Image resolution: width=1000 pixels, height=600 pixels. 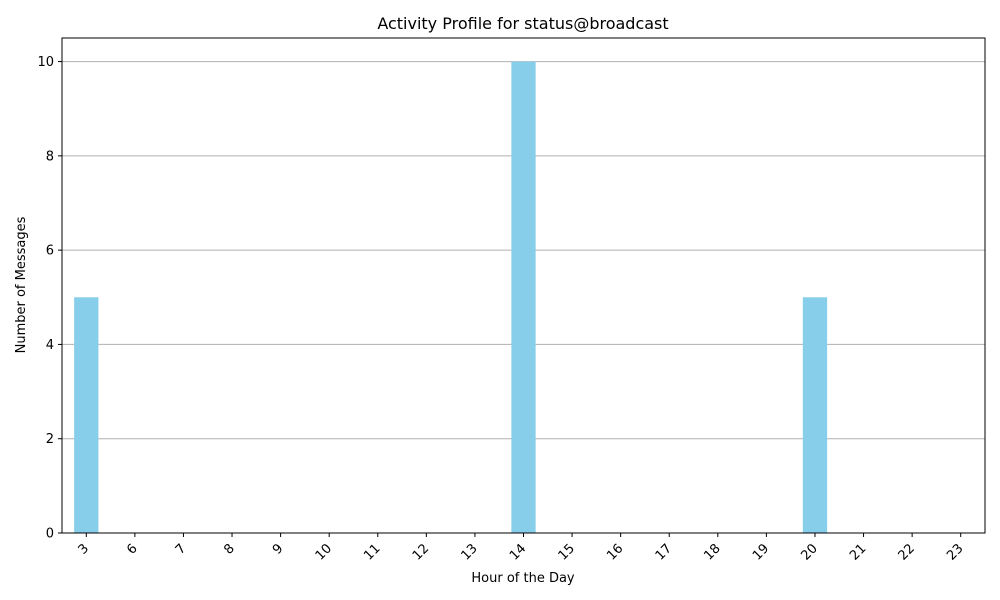 I want to click on y-tick-label: 4, so click(x=50, y=345).